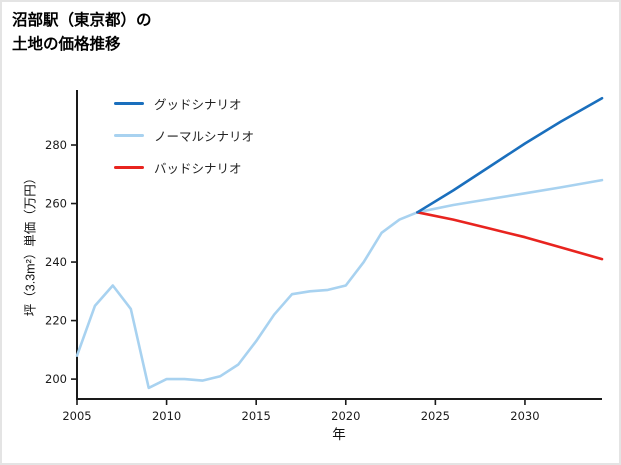  Describe the element at coordinates (510, 236) in the screenshot. I see `series-bad-line` at that location.